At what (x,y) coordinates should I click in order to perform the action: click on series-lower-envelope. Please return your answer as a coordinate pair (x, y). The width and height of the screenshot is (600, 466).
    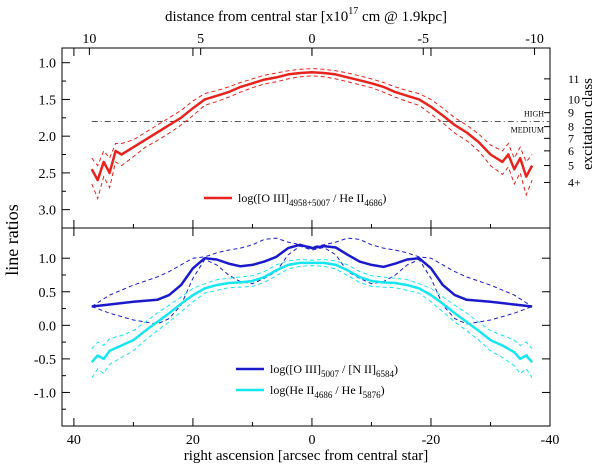
    Looking at the image, I should click on (312, 285).